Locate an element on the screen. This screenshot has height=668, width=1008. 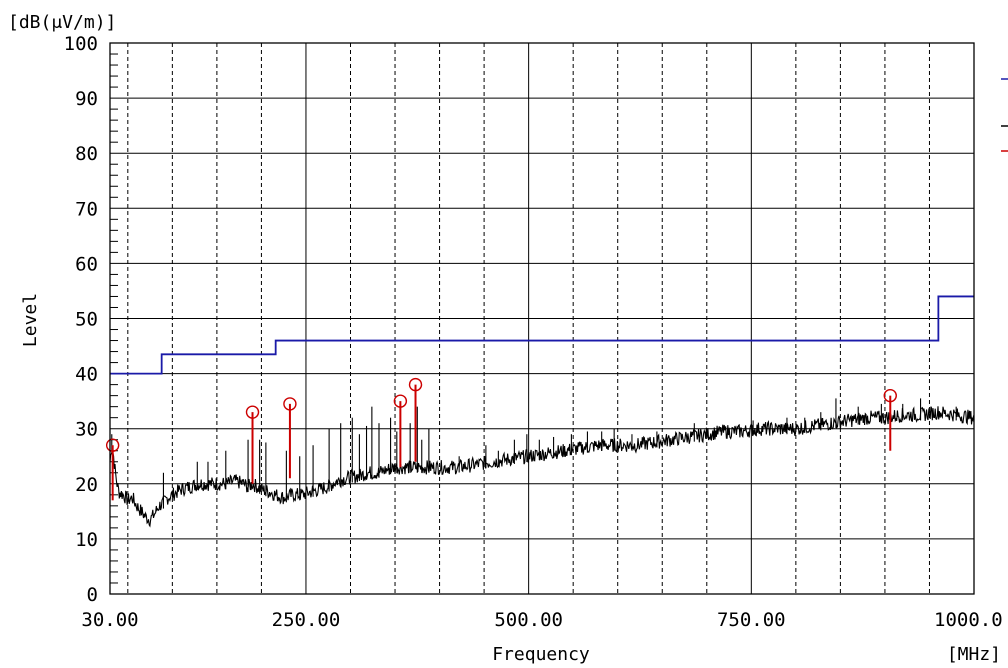
x-axis-label: Frequency is located at coordinates (541, 654).